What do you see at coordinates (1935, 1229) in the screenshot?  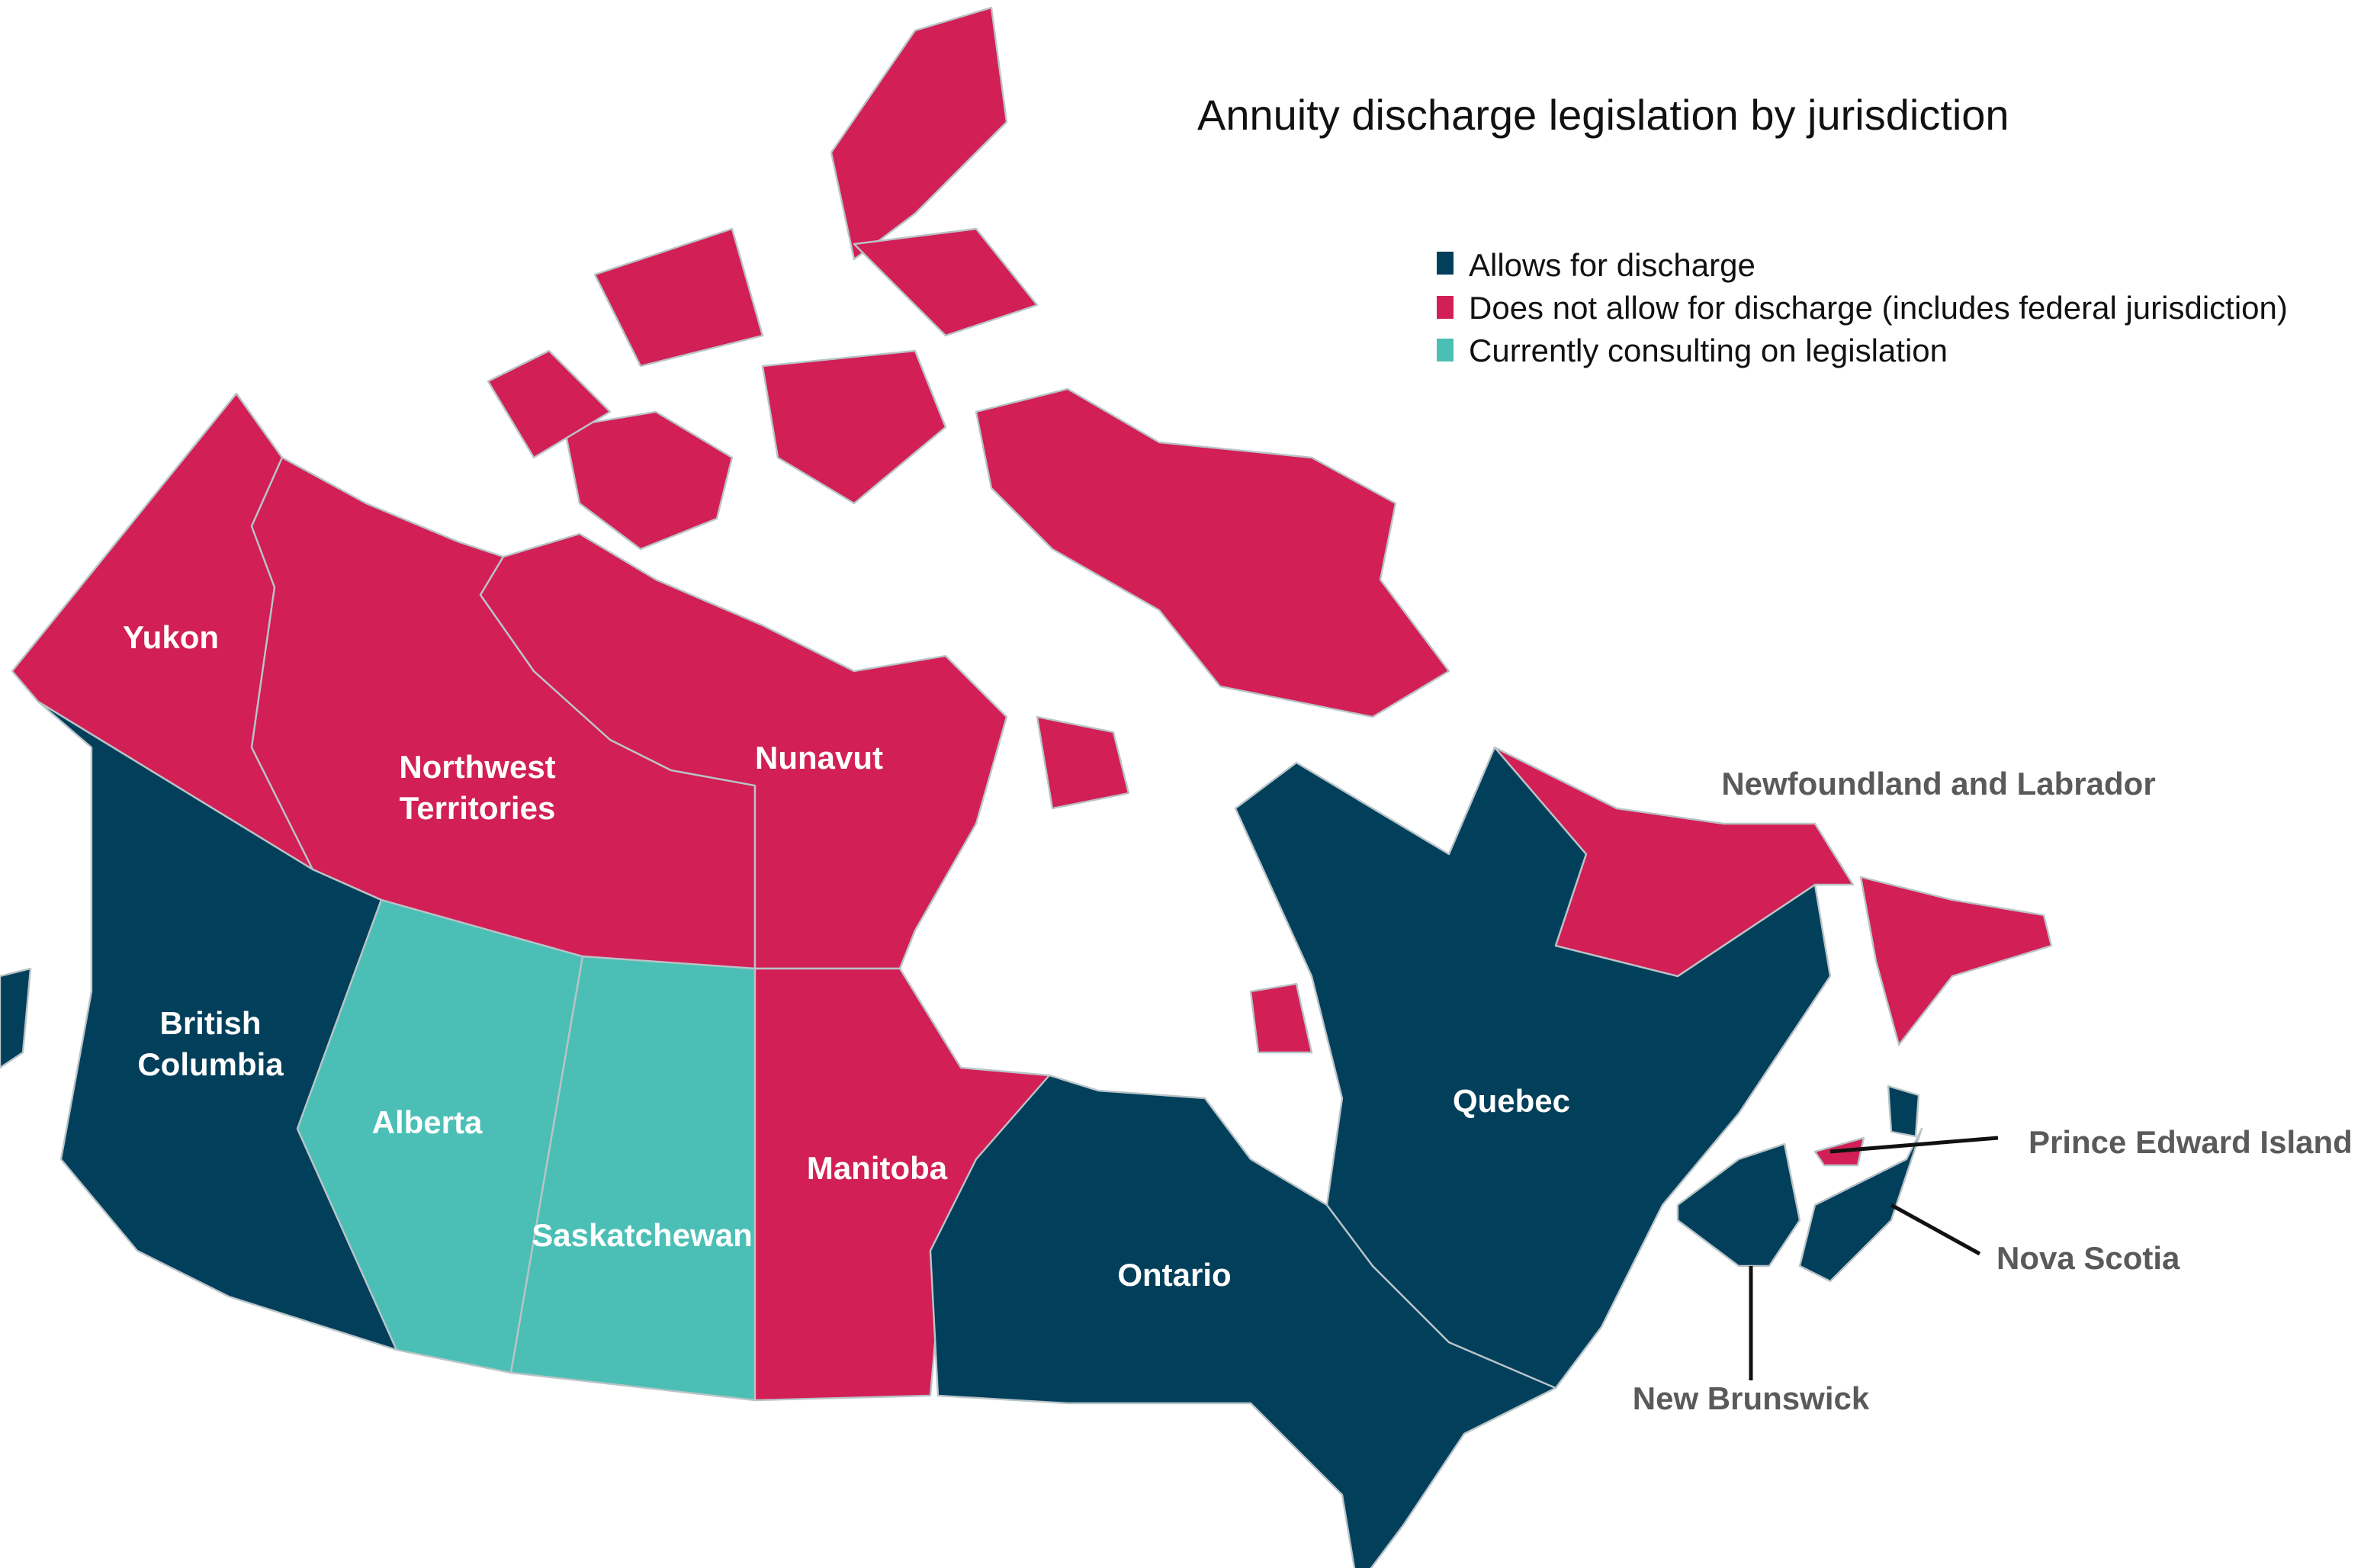 I see `ns-leader-line` at bounding box center [1935, 1229].